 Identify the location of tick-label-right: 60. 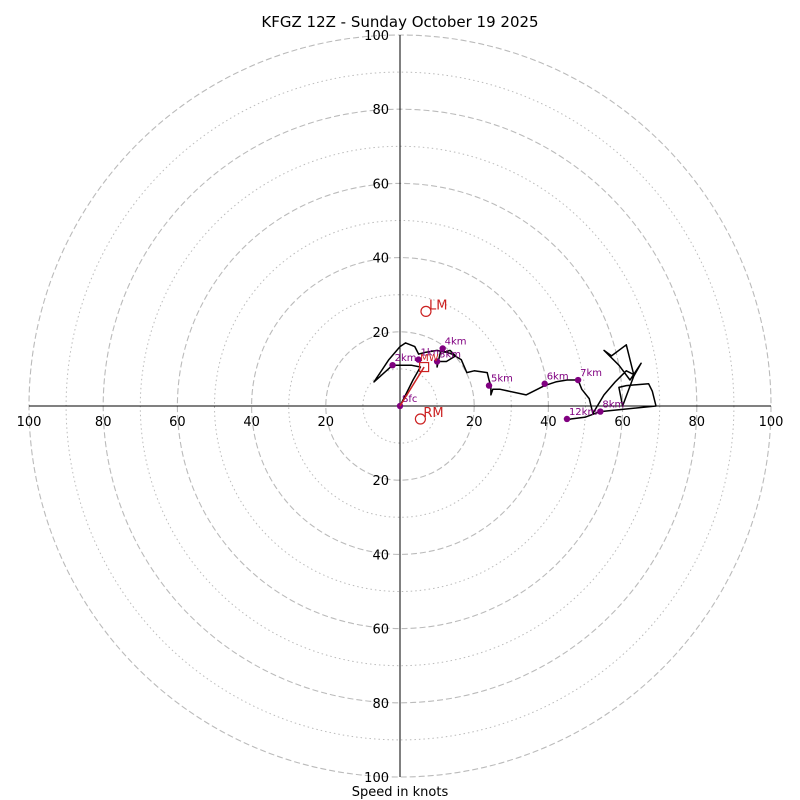
(622, 422).